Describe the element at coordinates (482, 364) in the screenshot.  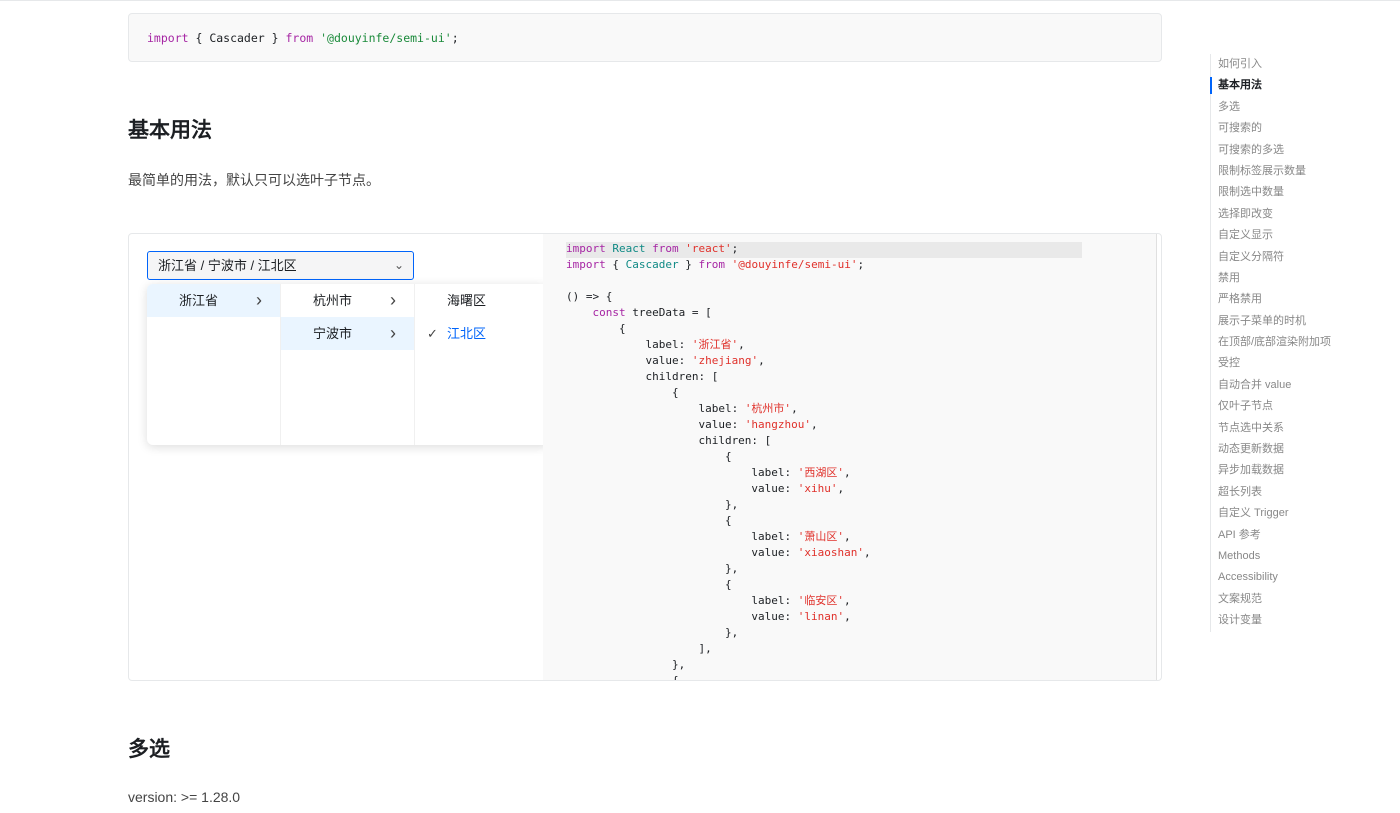
I see `cascader-column: 海曙区 ✓ 江北区` at that location.